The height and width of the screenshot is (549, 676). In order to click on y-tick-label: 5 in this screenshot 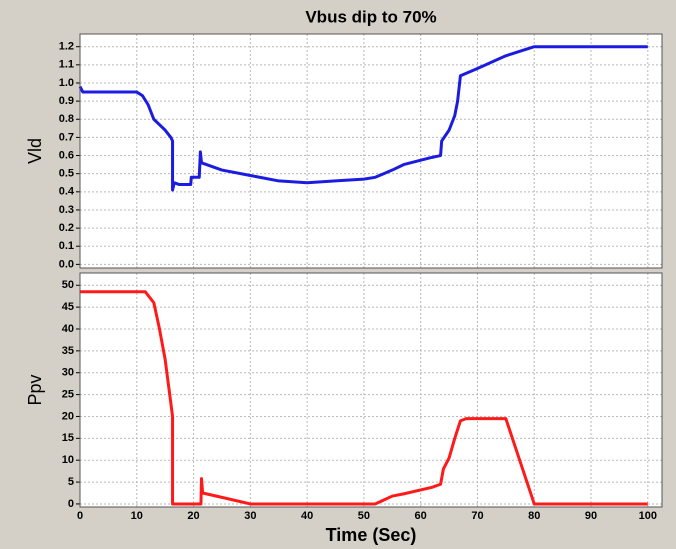, I will do `click(71, 482)`.